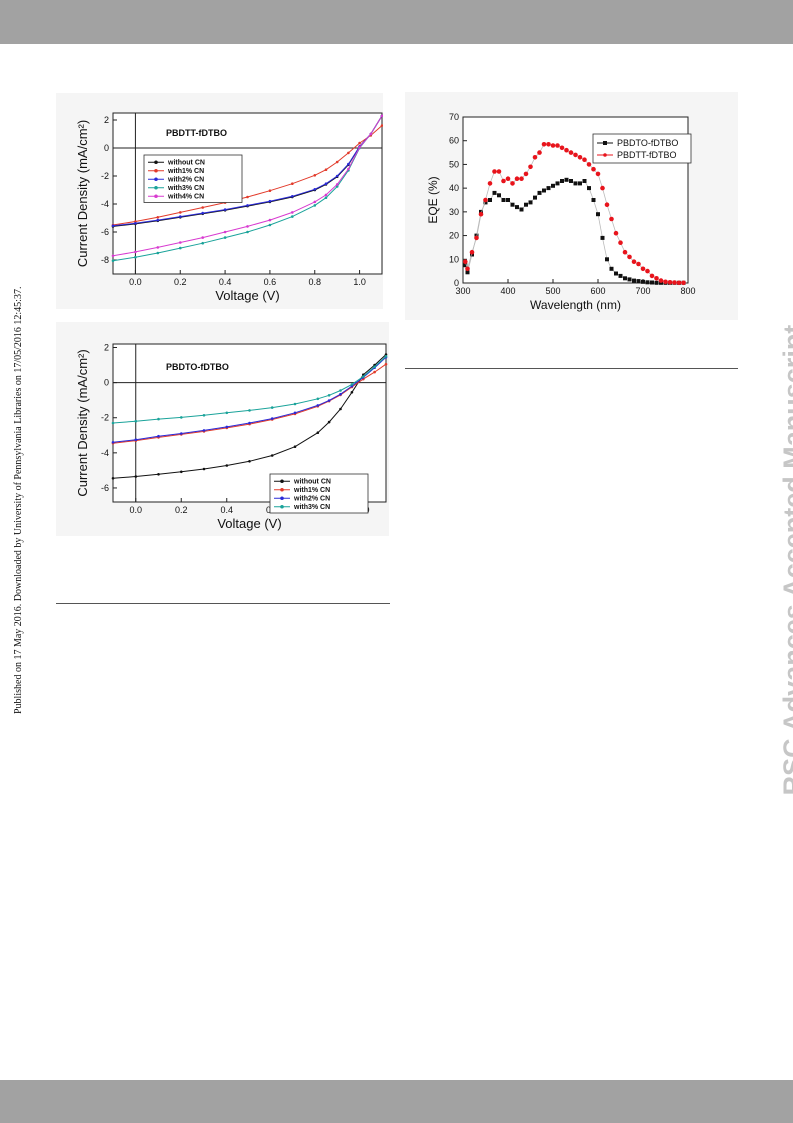 The width and height of the screenshot is (793, 1123). What do you see at coordinates (180, 282) in the screenshot?
I see `x-tick-label: 0.2` at bounding box center [180, 282].